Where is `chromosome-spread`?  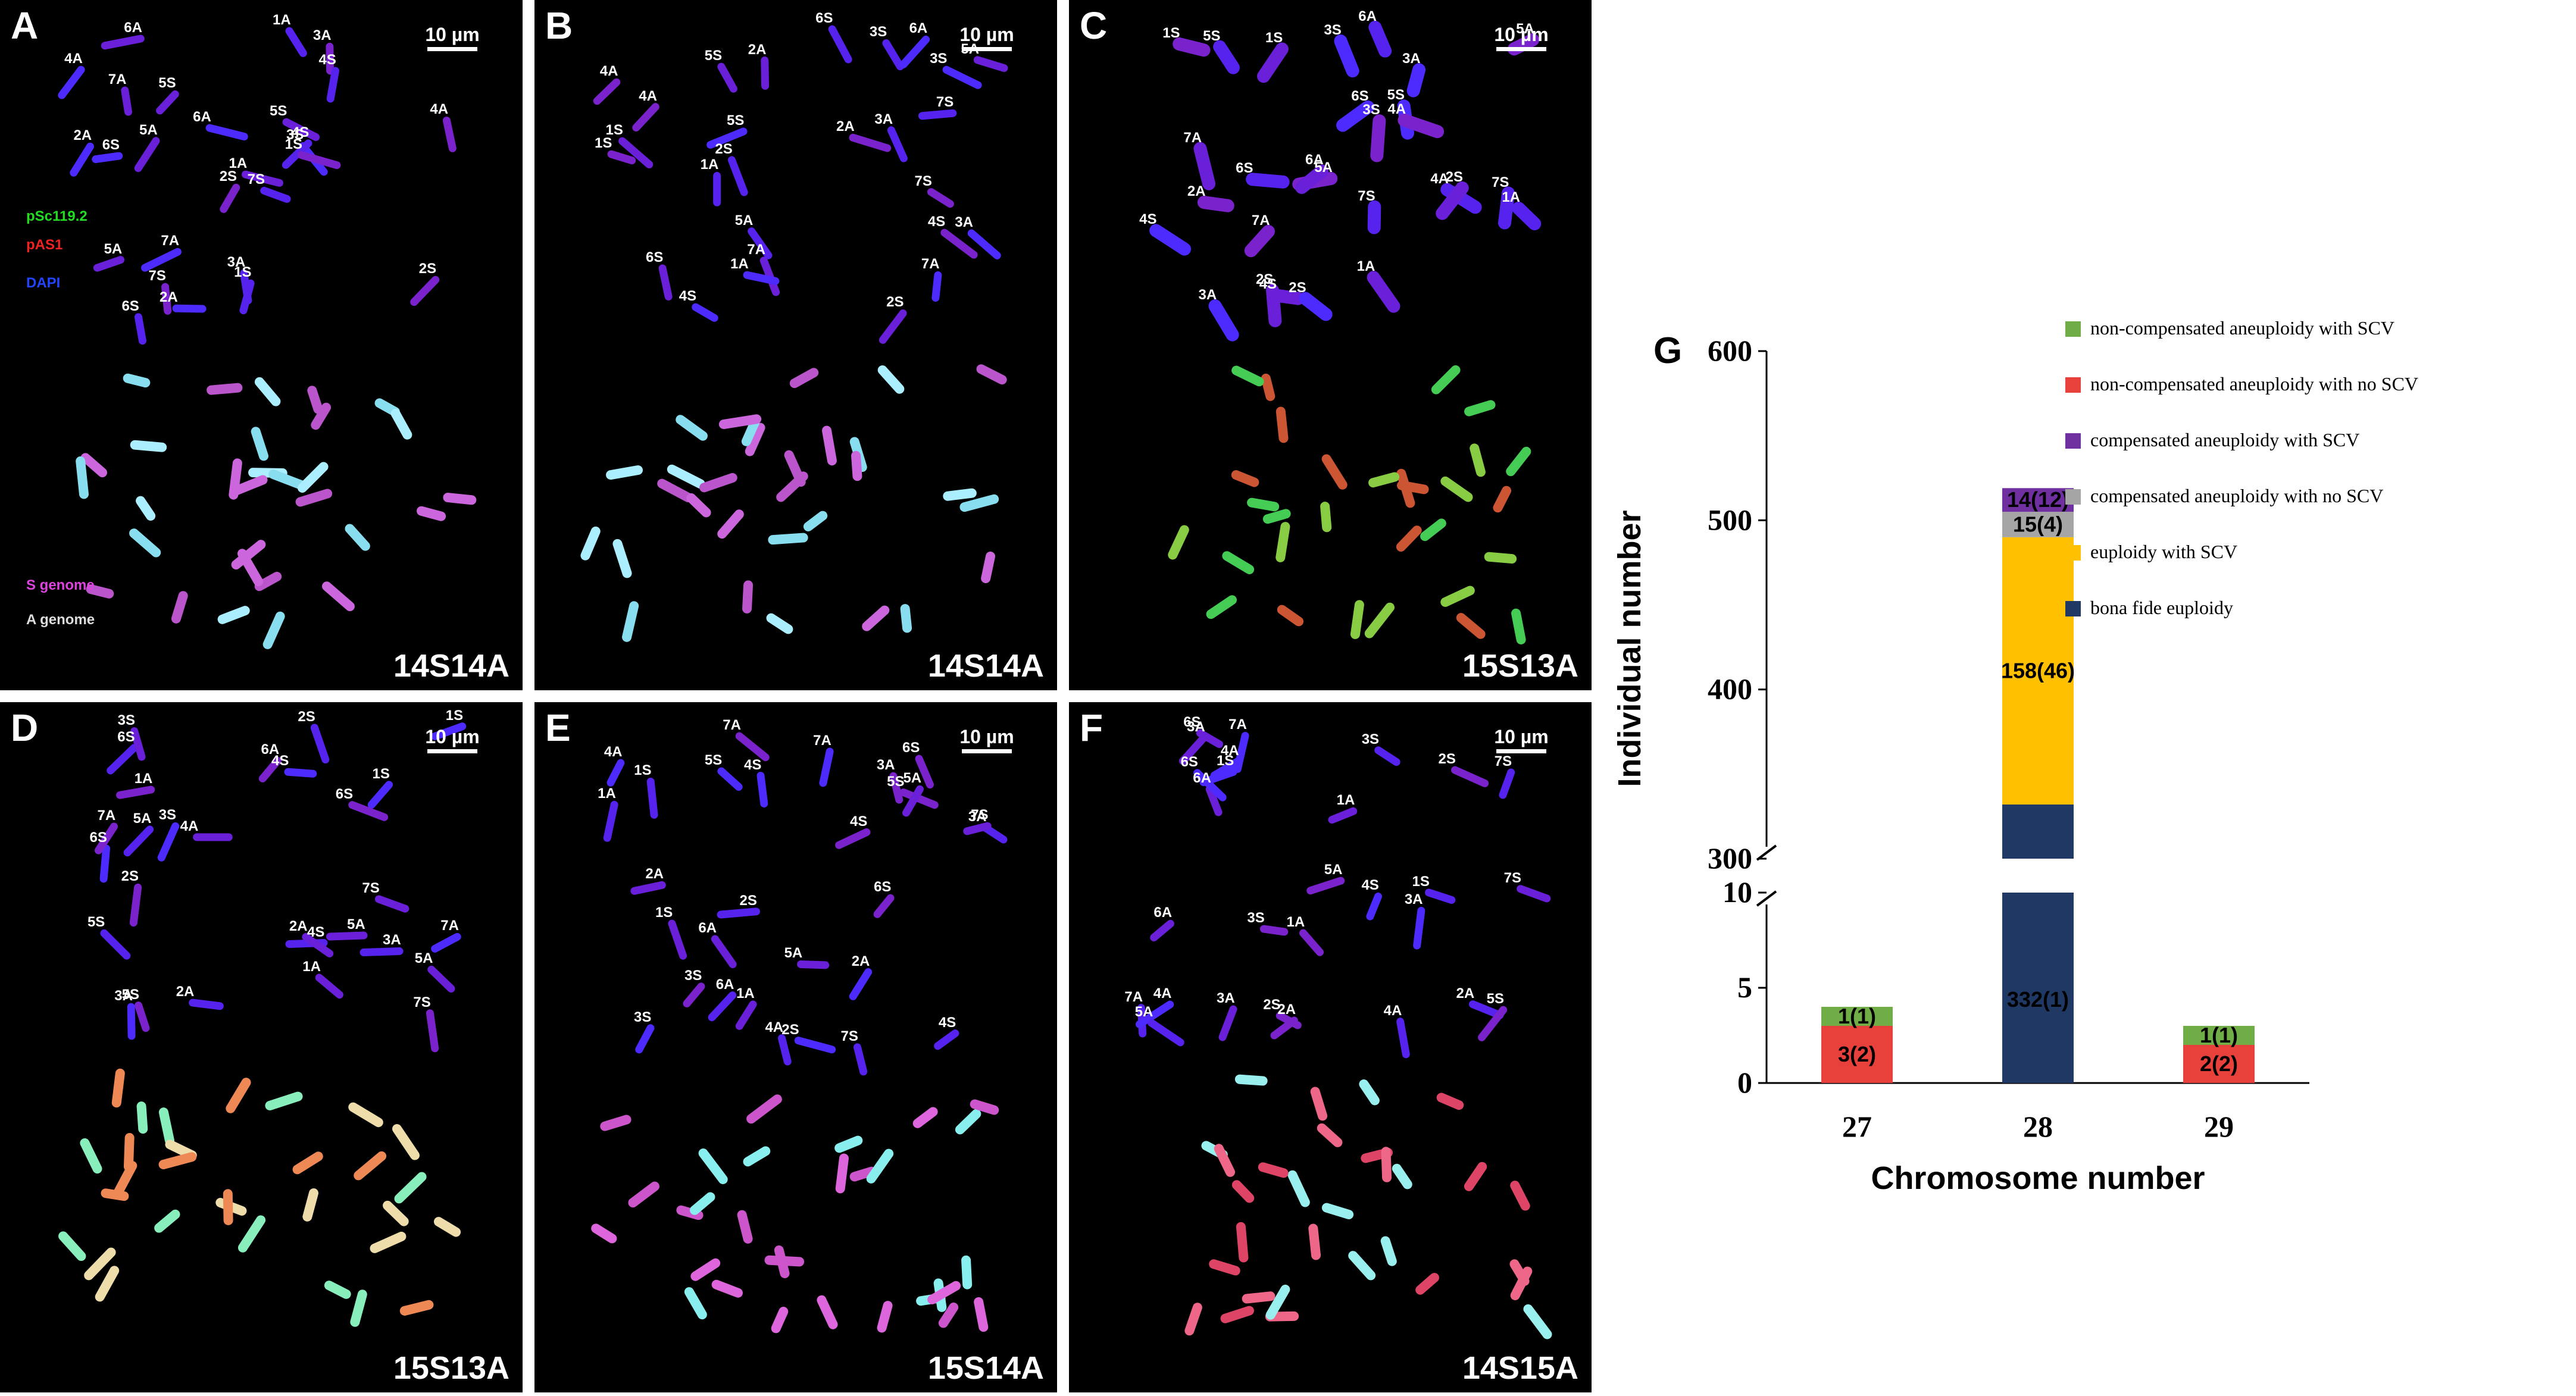
chromosome-spread is located at coordinates (1343, 1034).